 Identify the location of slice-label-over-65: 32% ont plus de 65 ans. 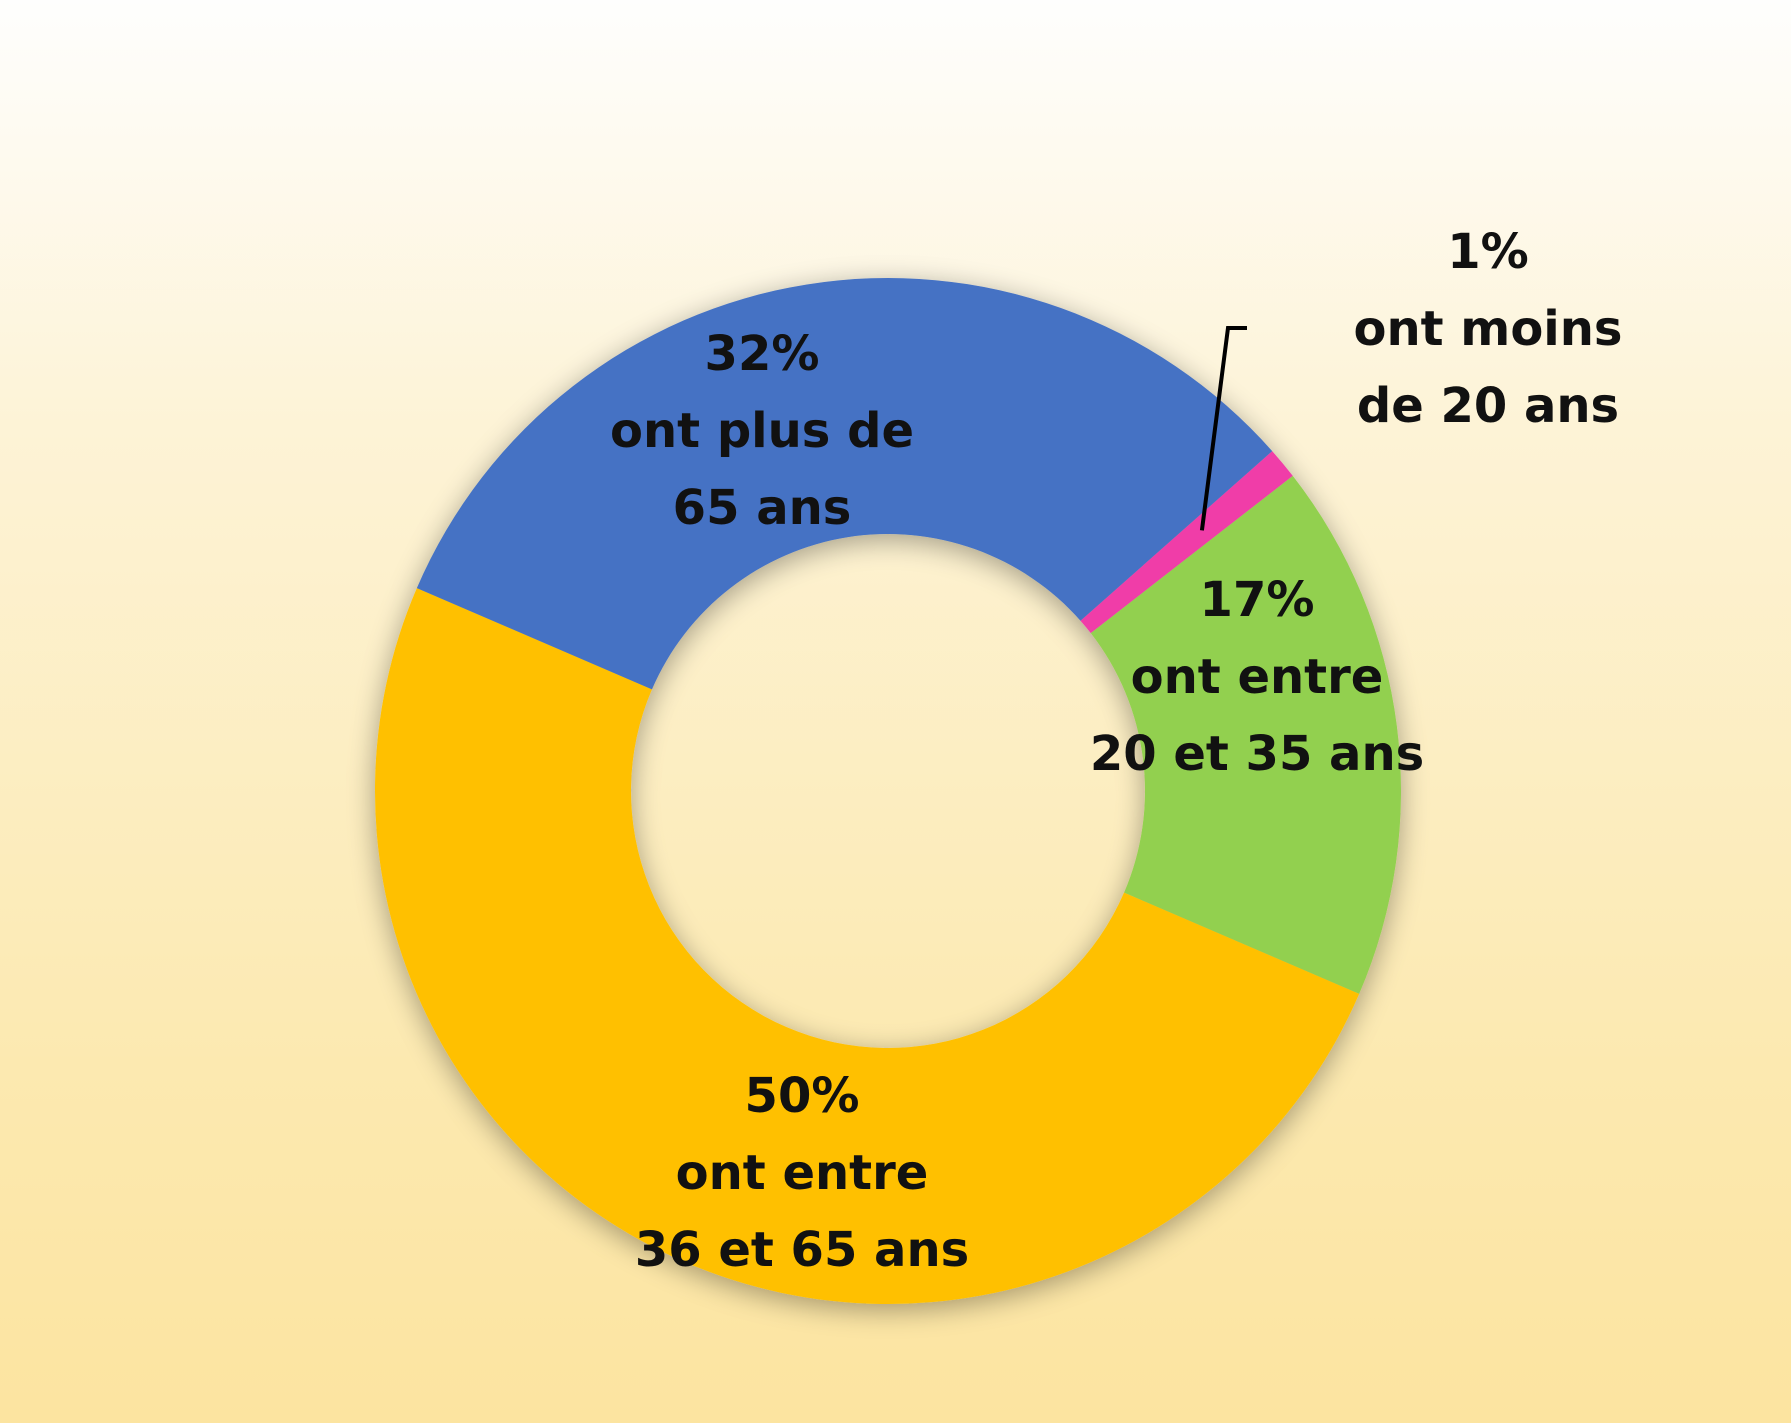
(762, 431).